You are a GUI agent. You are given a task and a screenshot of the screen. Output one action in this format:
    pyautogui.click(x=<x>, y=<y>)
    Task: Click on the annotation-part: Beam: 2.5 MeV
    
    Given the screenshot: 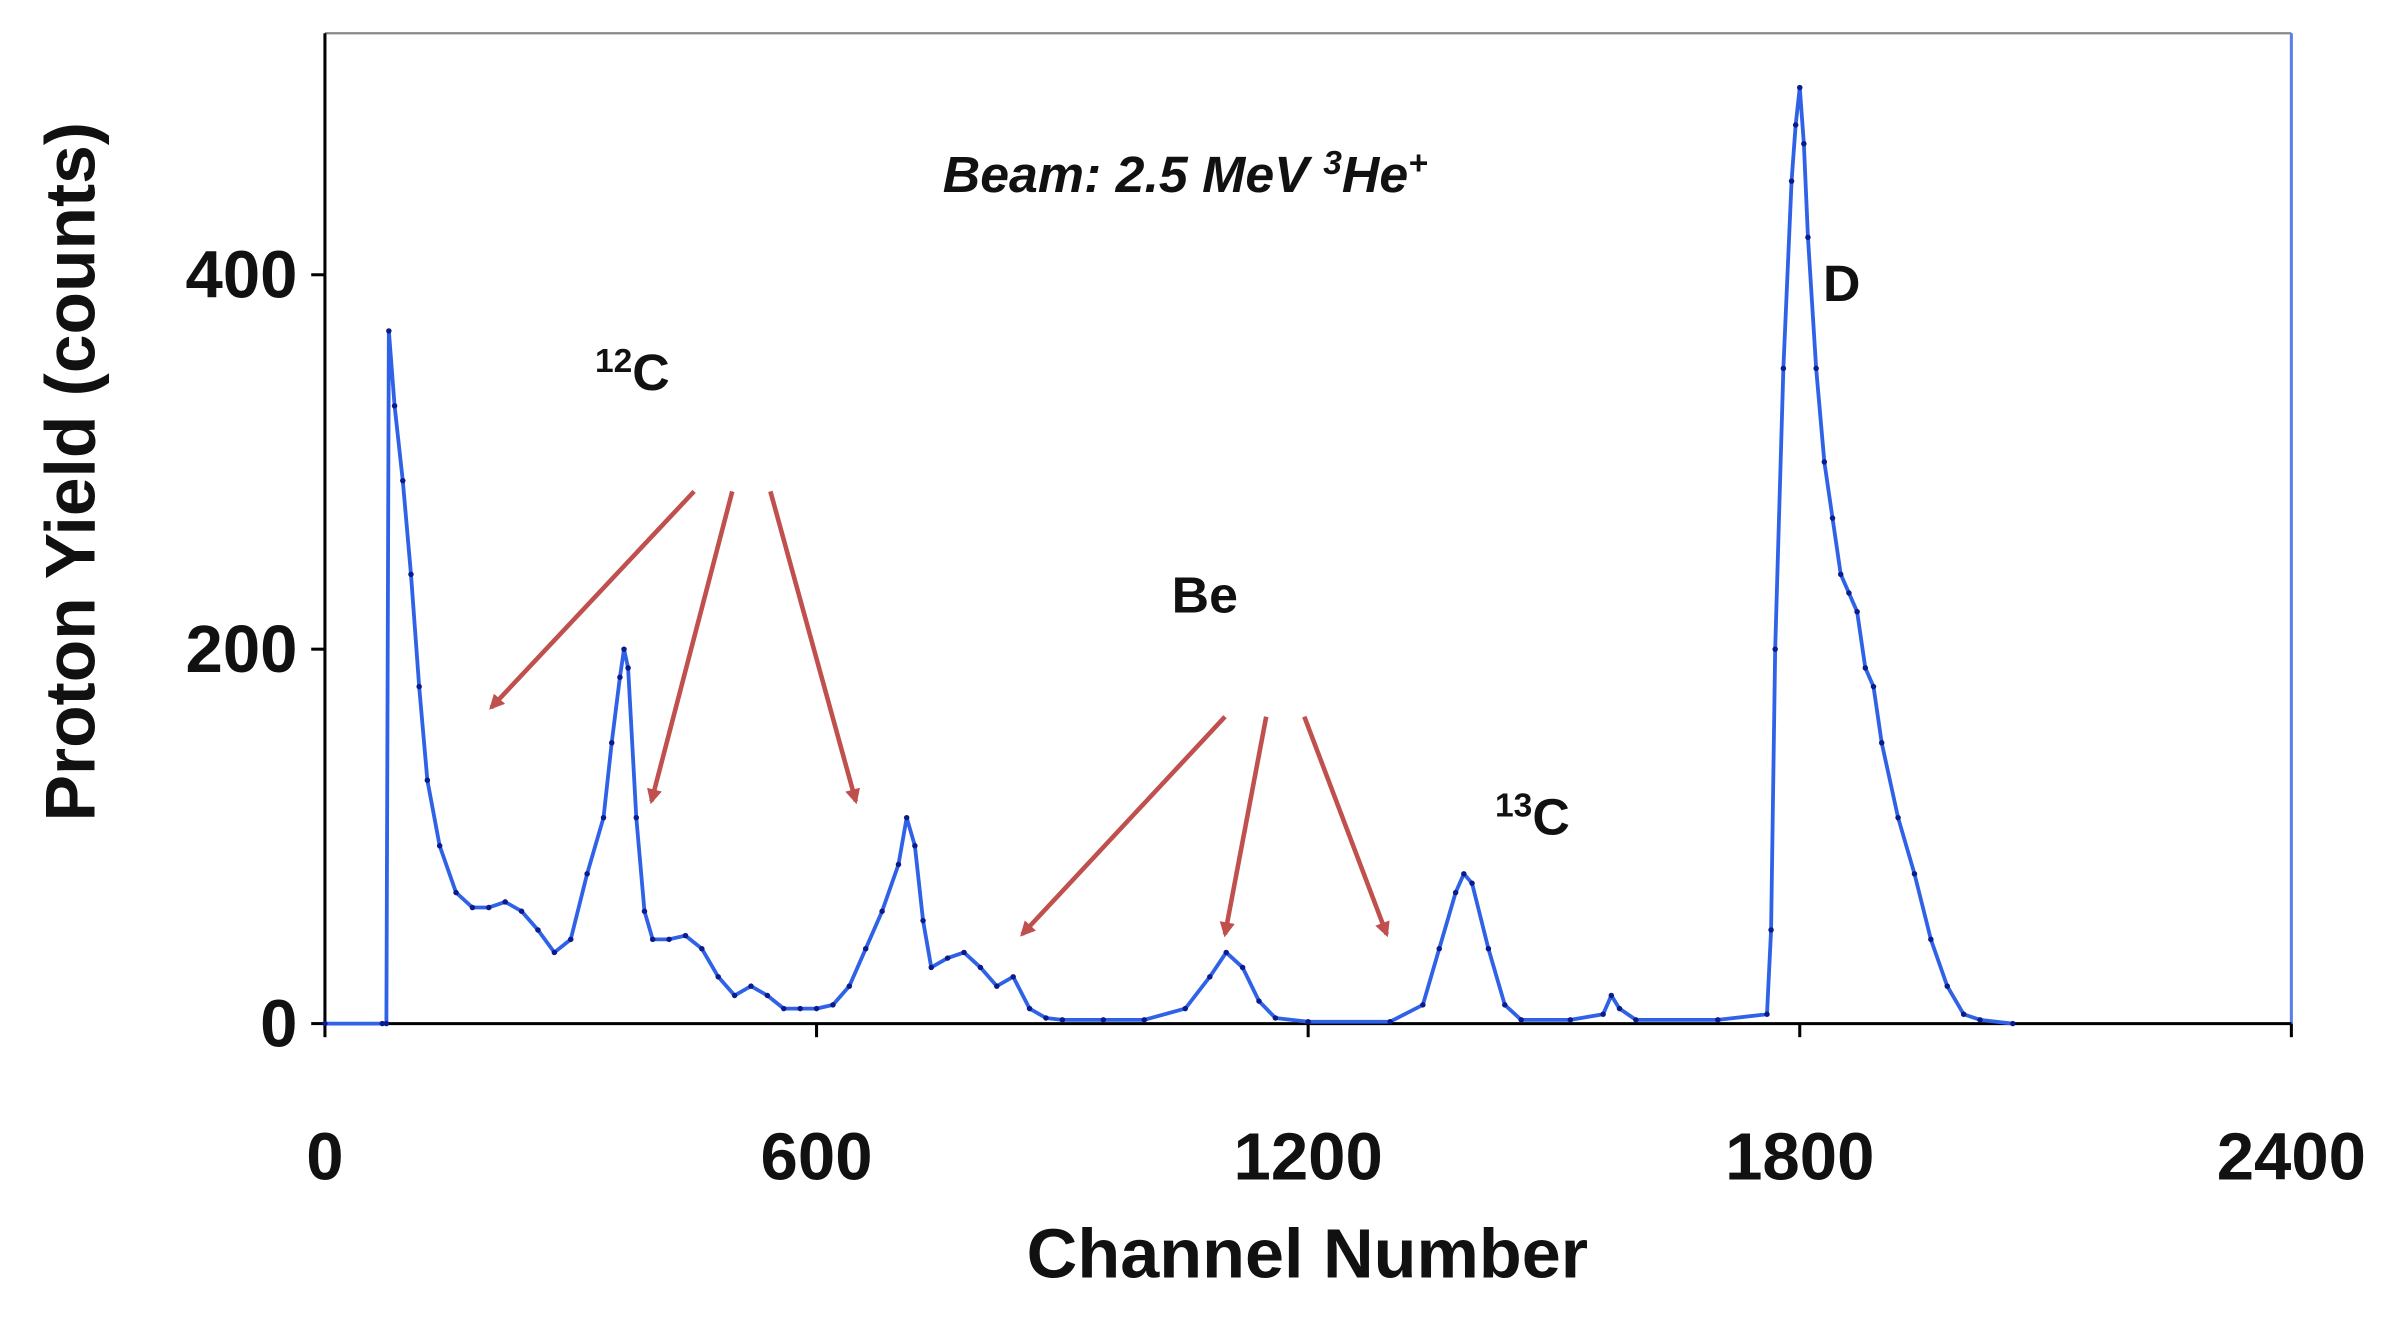 What is the action you would take?
    pyautogui.click(x=1133, y=174)
    